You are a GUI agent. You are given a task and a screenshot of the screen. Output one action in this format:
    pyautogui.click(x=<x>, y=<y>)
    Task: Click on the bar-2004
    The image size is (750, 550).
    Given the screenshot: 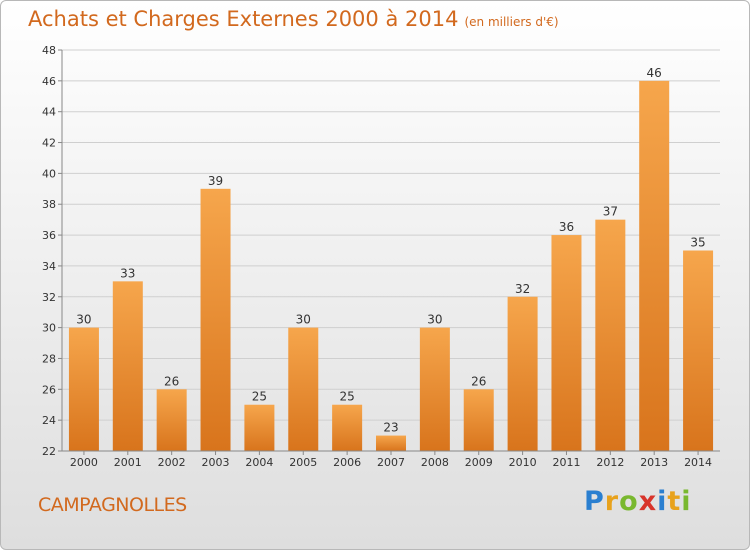 What is the action you would take?
    pyautogui.click(x=259, y=427)
    